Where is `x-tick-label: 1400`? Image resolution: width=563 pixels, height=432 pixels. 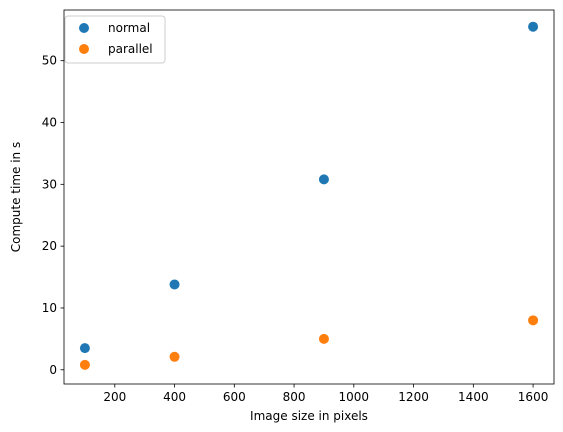 x-tick-label: 1400 is located at coordinates (473, 397).